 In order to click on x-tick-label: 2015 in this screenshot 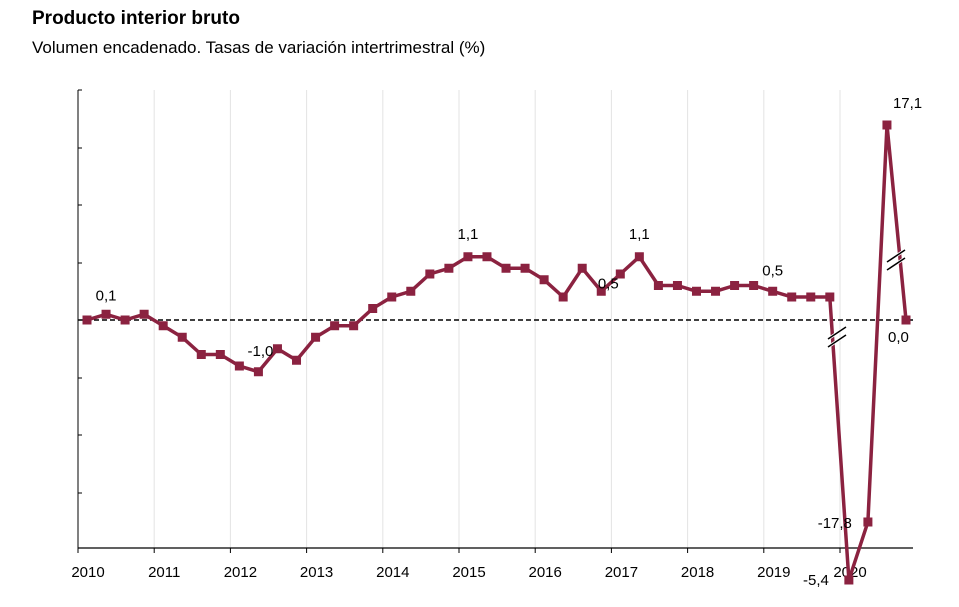, I will do `click(468, 572)`.